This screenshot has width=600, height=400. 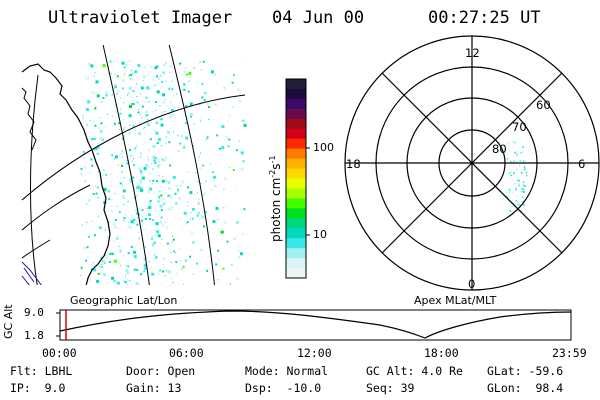 I want to click on altitude-curve, so click(x=315, y=324).